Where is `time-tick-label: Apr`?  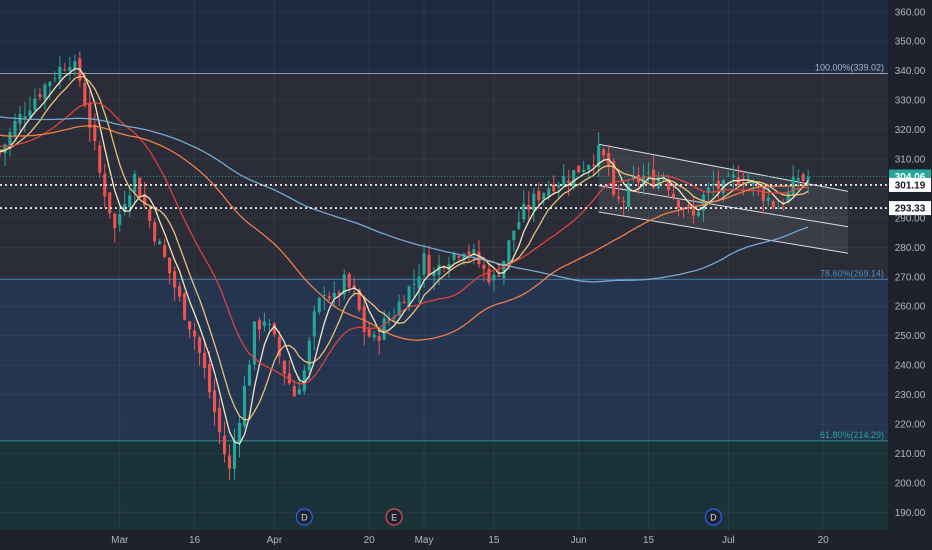 time-tick-label: Apr is located at coordinates (275, 540).